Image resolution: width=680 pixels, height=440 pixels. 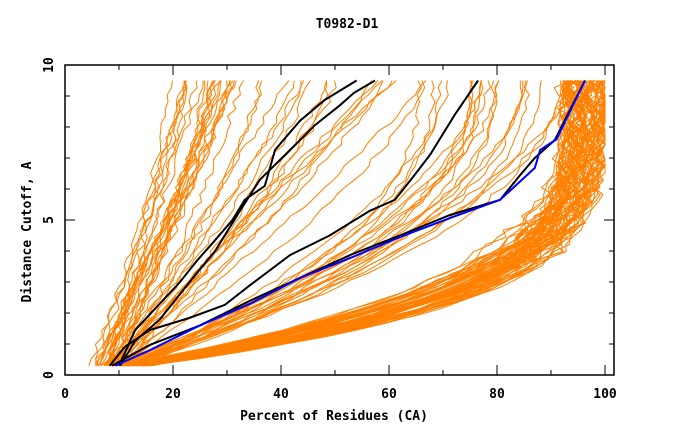 I want to click on x-axis-label: Percent of Residues (CA), so click(x=334, y=416).